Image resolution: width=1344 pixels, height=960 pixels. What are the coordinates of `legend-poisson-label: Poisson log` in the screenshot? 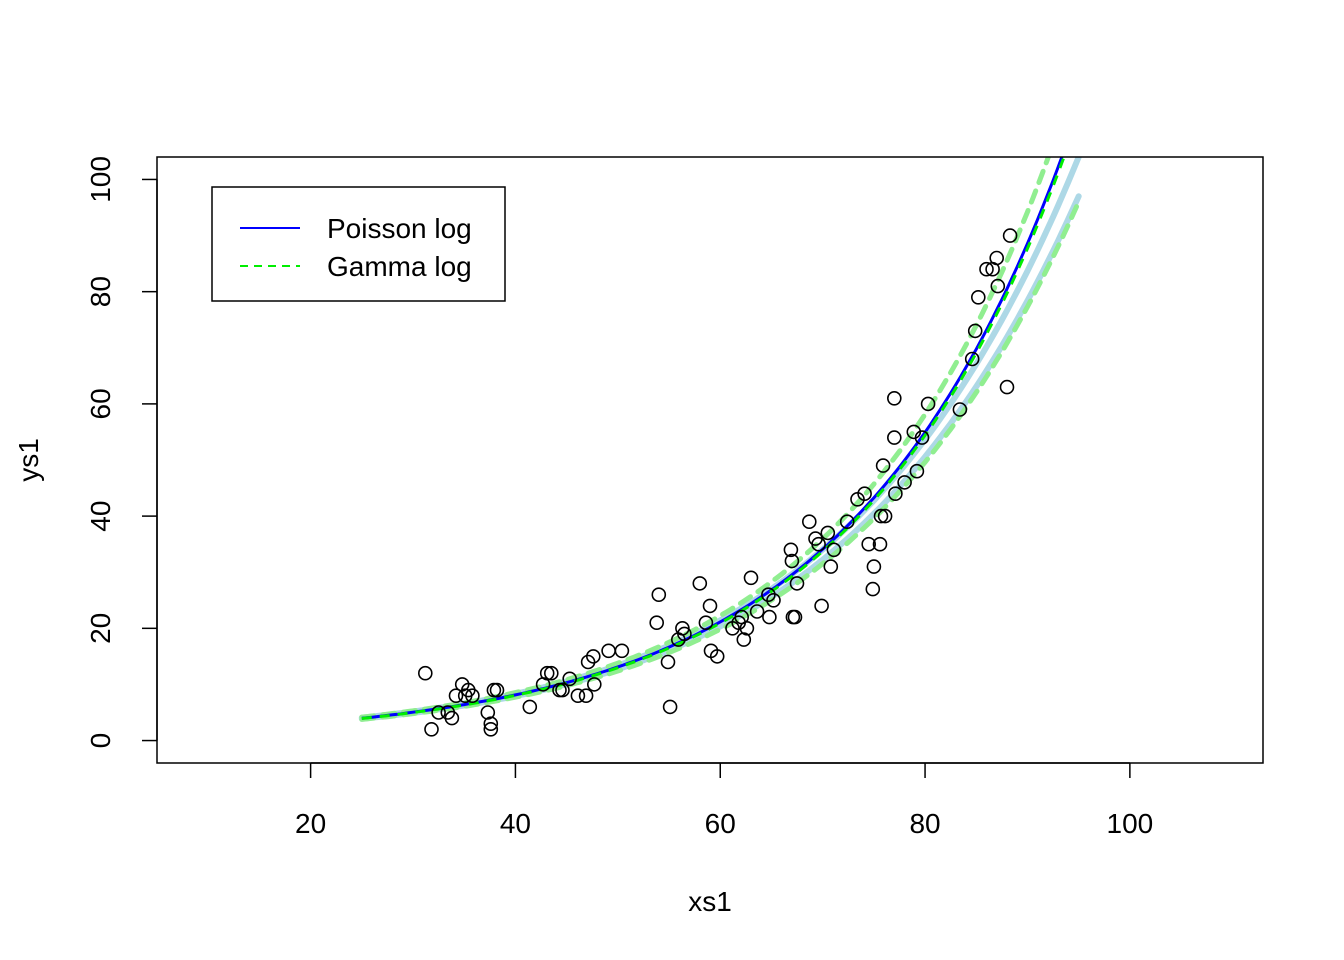 It's located at (399, 228).